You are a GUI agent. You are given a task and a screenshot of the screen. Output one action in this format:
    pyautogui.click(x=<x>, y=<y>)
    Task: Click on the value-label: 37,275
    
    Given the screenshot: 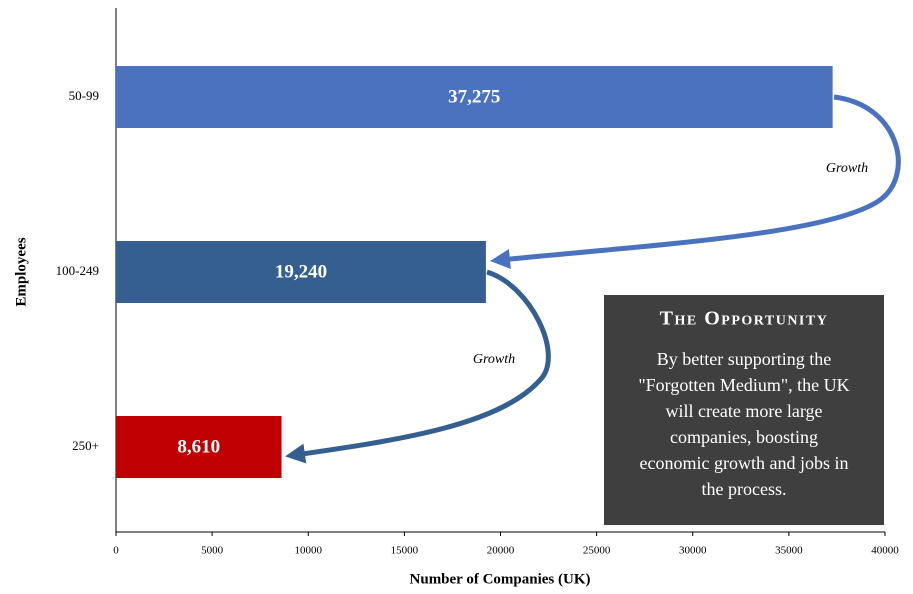 What is the action you would take?
    pyautogui.click(x=474, y=96)
    